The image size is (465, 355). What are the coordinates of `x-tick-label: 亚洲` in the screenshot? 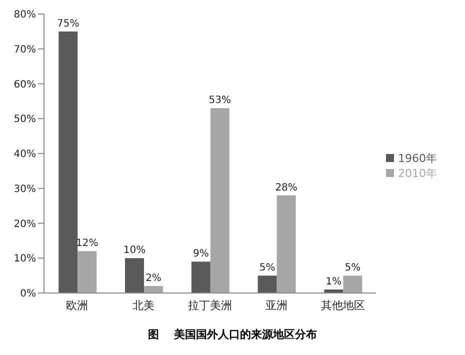 It's located at (276, 305).